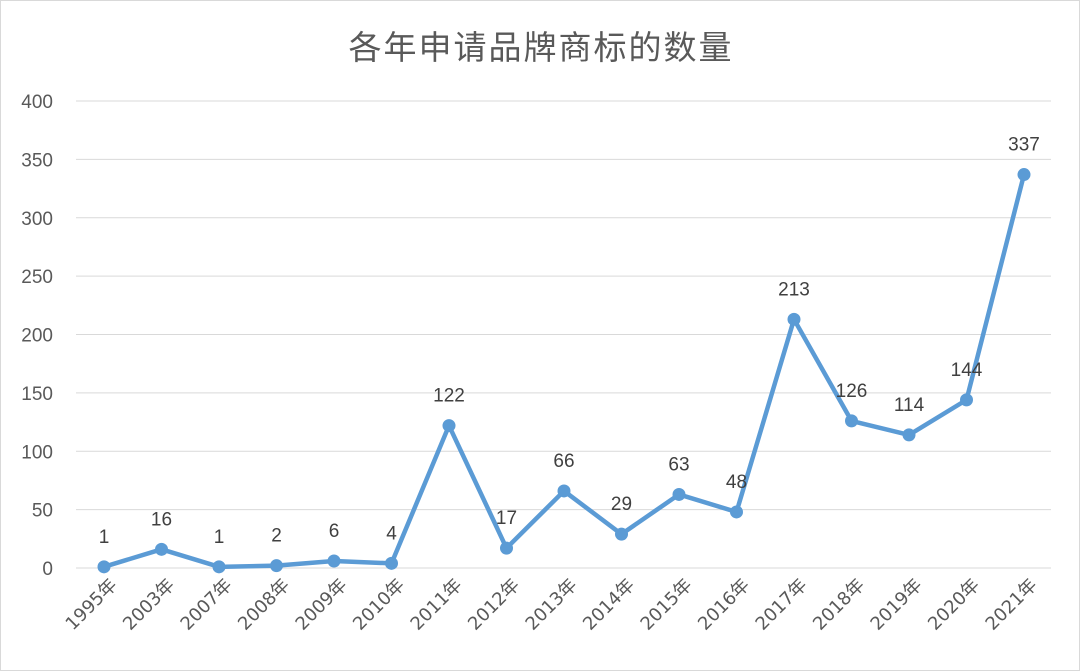  Describe the element at coordinates (92, 605) in the screenshot. I see `x-tick-label: 1995年` at that location.